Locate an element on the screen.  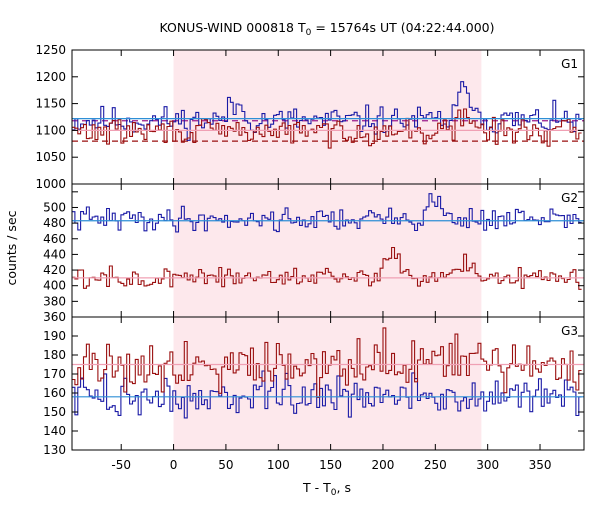
y-tick-label: 360 is located at coordinates (54, 317).